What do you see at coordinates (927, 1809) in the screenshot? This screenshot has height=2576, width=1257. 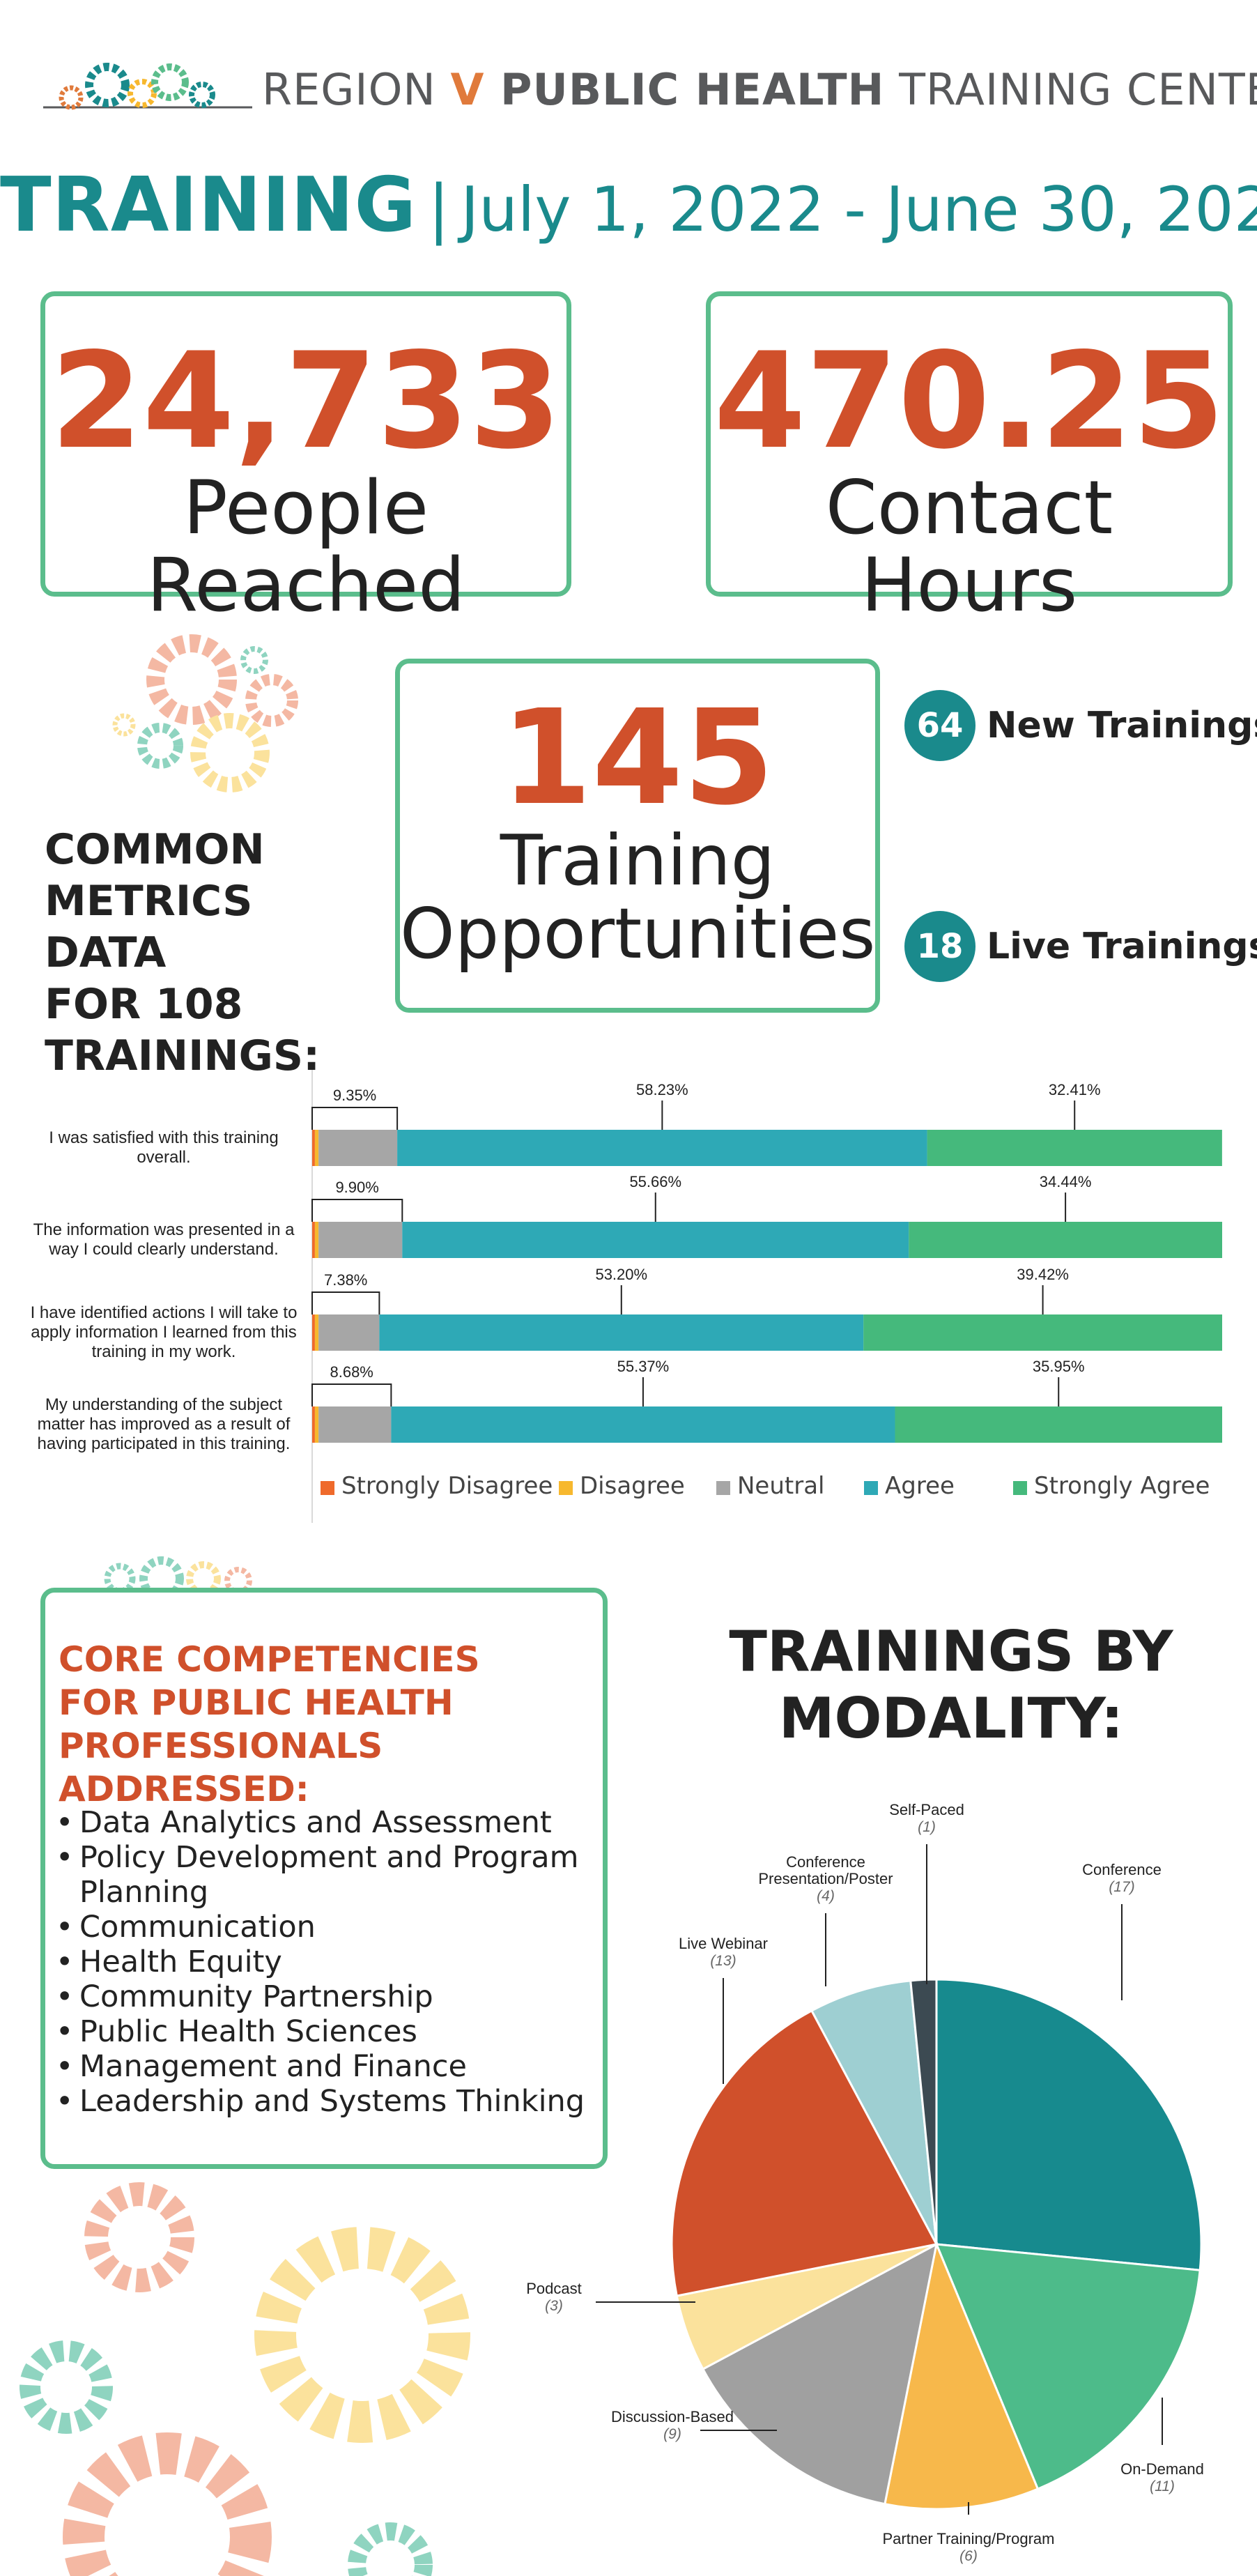 I see `pie-label: Self-Paced` at bounding box center [927, 1809].